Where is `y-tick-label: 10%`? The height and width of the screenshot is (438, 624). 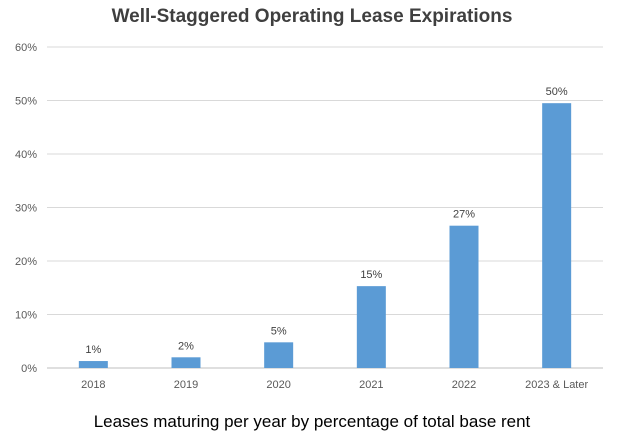
y-tick-label: 10% is located at coordinates (26, 316).